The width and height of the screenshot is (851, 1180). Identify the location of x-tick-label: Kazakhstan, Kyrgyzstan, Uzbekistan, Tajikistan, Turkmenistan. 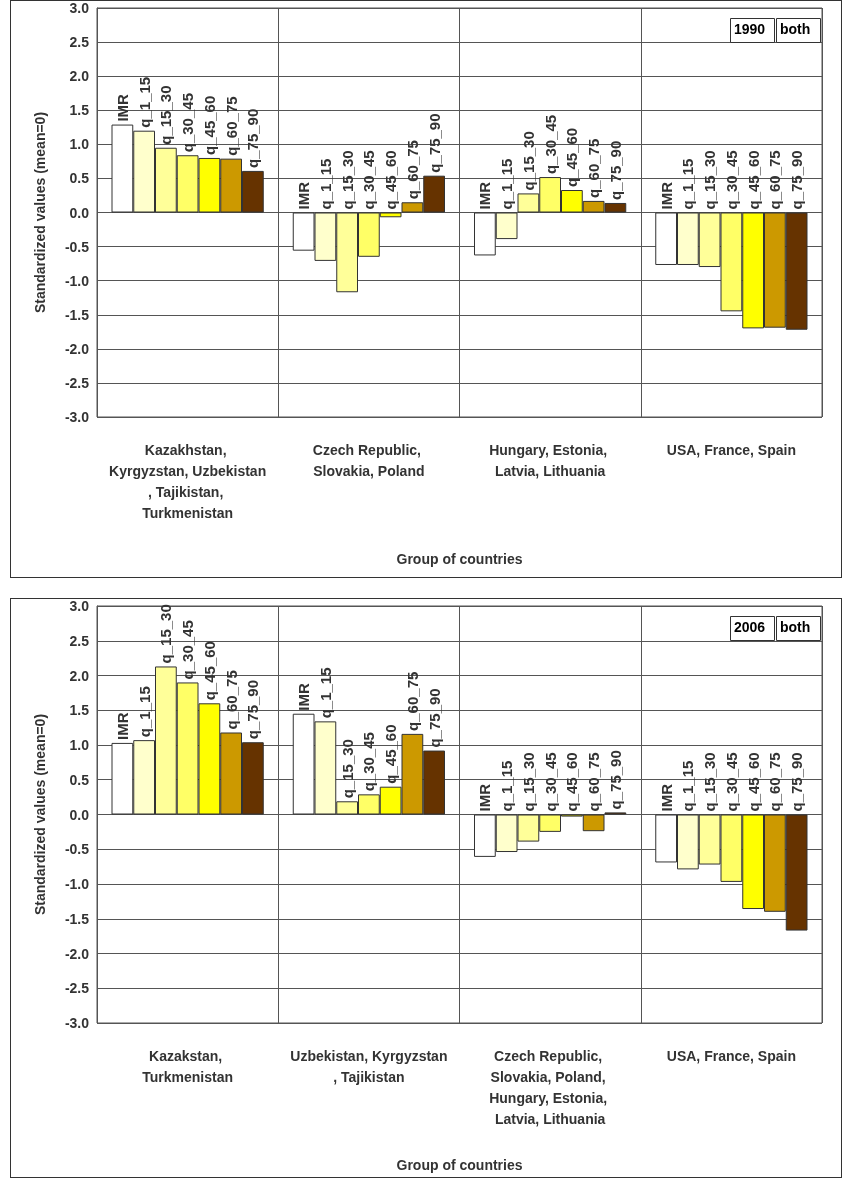
(188, 481).